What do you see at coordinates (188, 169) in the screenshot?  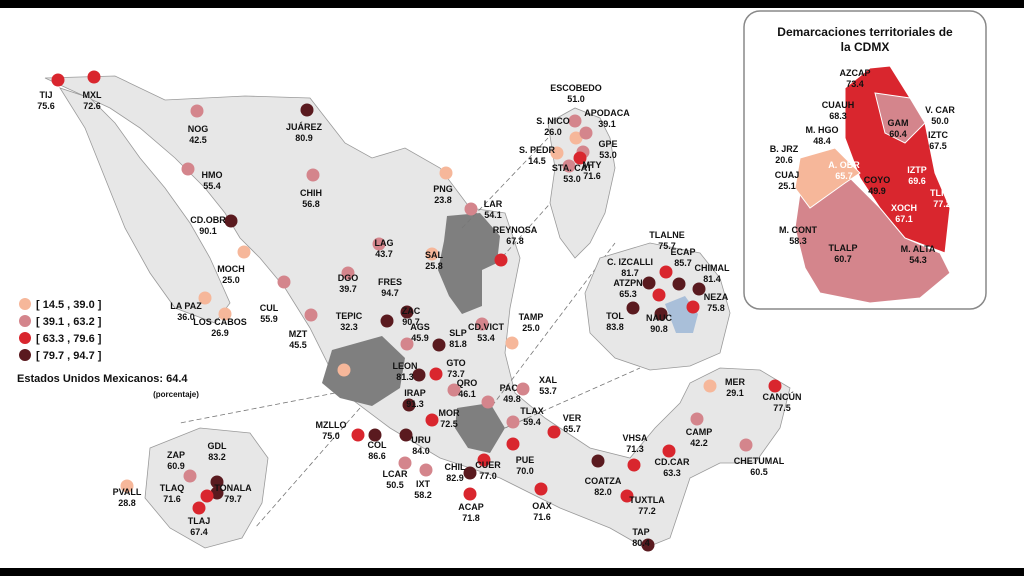 I see `marker-hmo` at bounding box center [188, 169].